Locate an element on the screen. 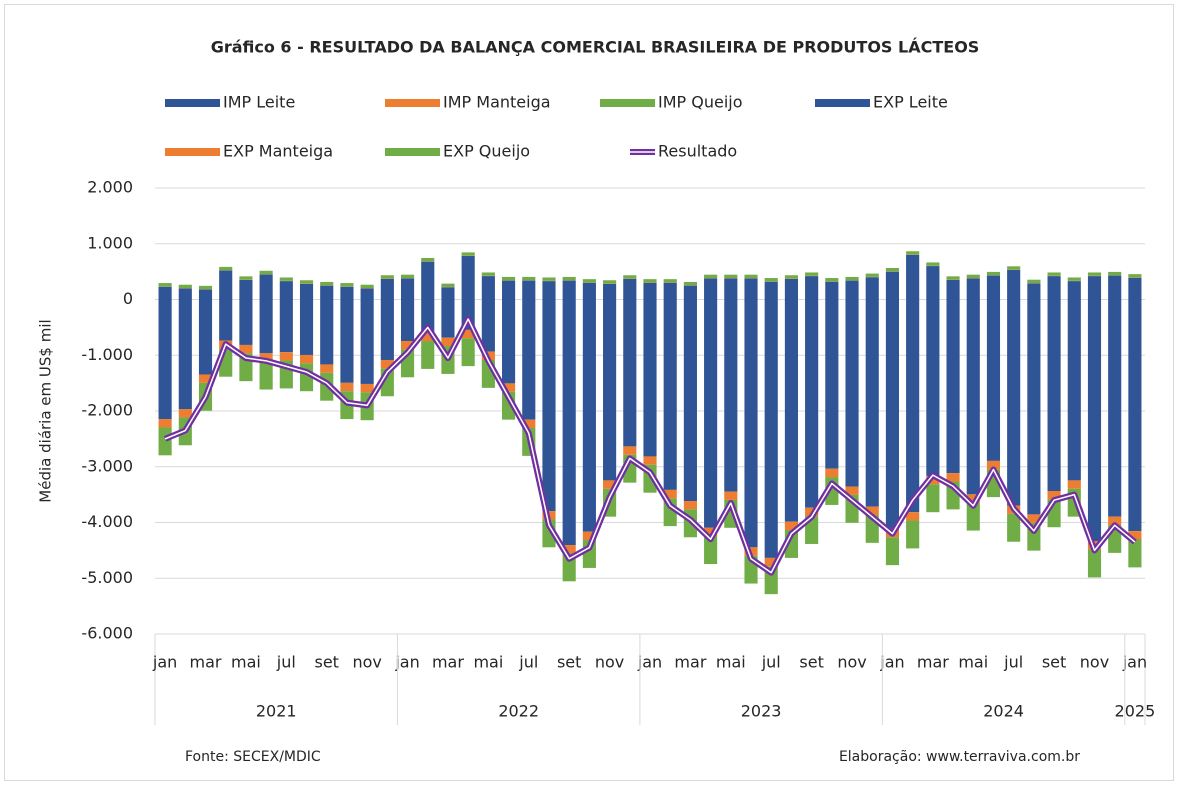 Image resolution: width=1178 pixels, height=785 pixels. legend-label: IMP Manteiga is located at coordinates (497, 102).